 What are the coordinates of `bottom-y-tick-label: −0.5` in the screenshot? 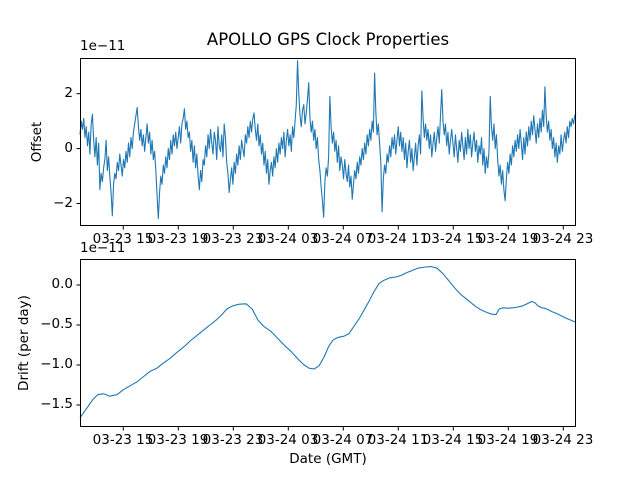 It's located at (56, 324).